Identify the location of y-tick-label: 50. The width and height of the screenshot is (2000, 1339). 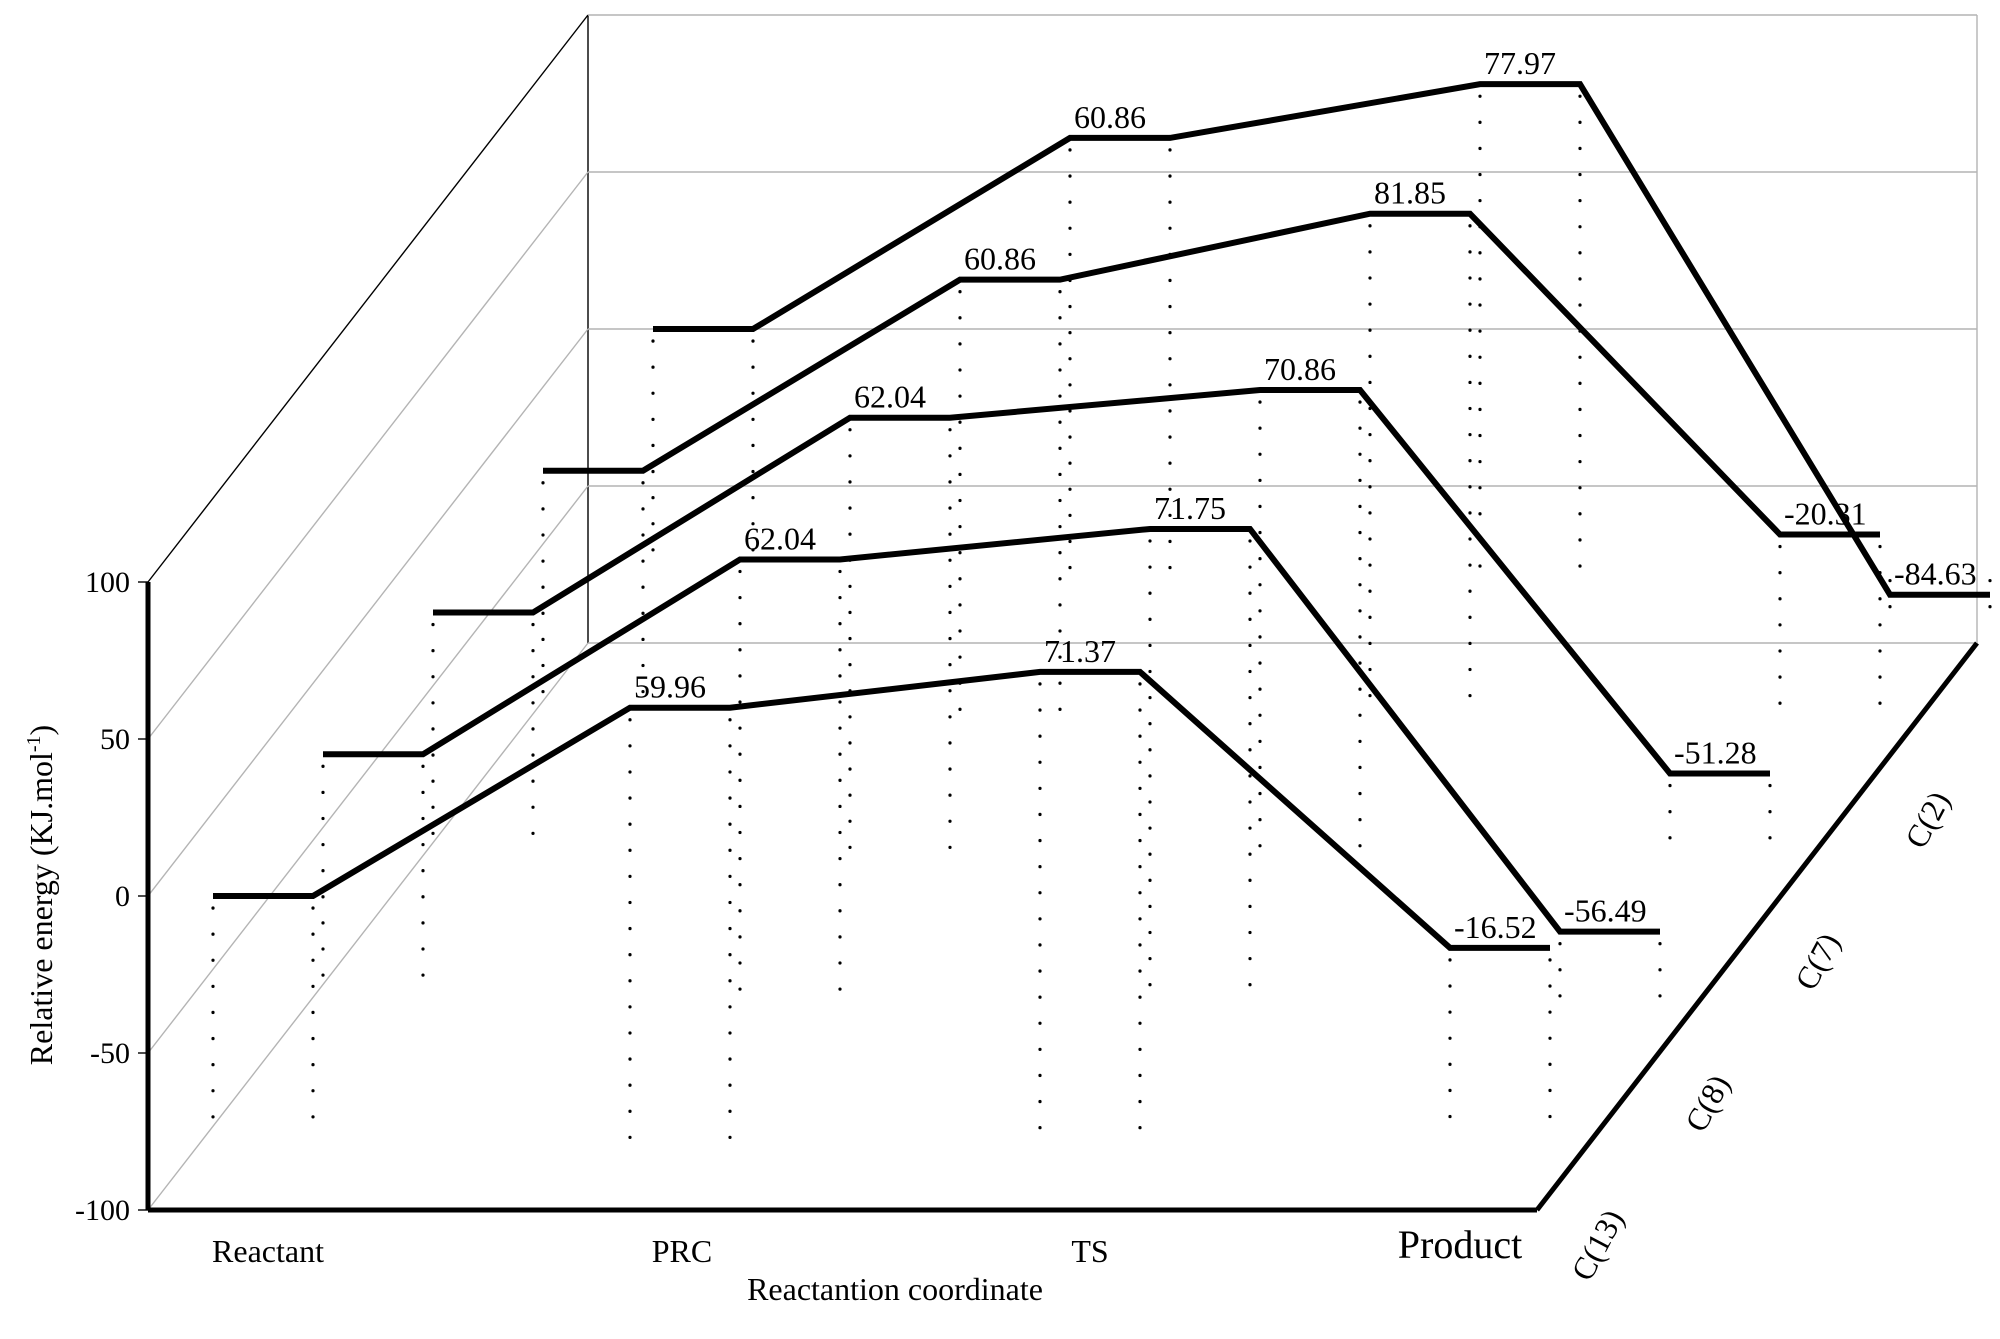
(115, 739).